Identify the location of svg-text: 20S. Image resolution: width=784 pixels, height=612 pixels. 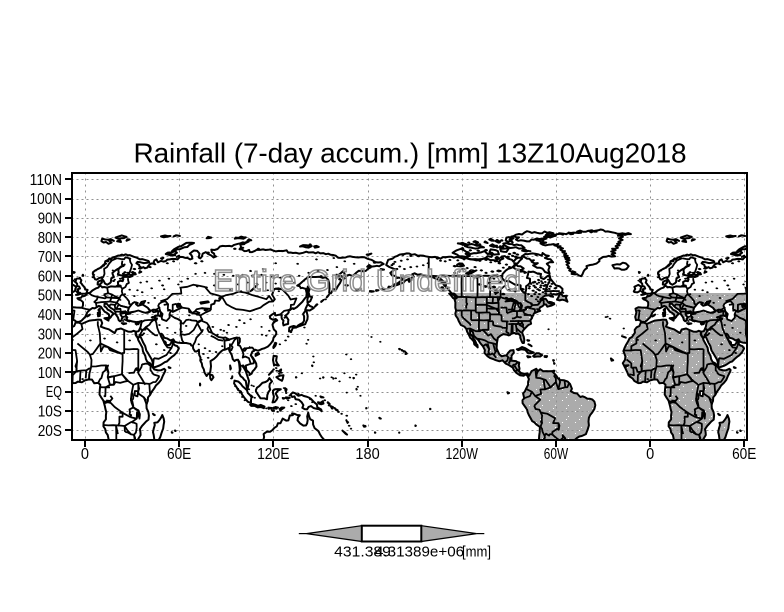
(50, 431).